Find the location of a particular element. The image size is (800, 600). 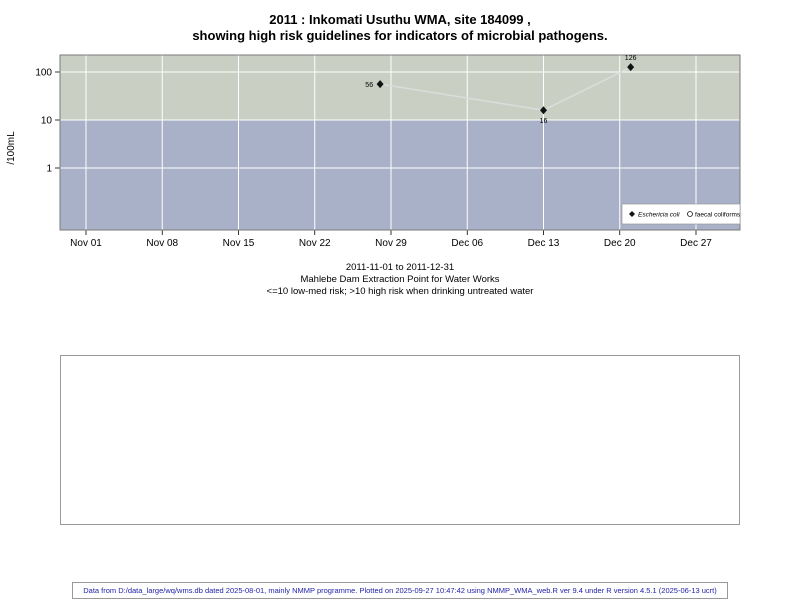

legend-label-ecoli: Eschericia coli is located at coordinates (659, 215).